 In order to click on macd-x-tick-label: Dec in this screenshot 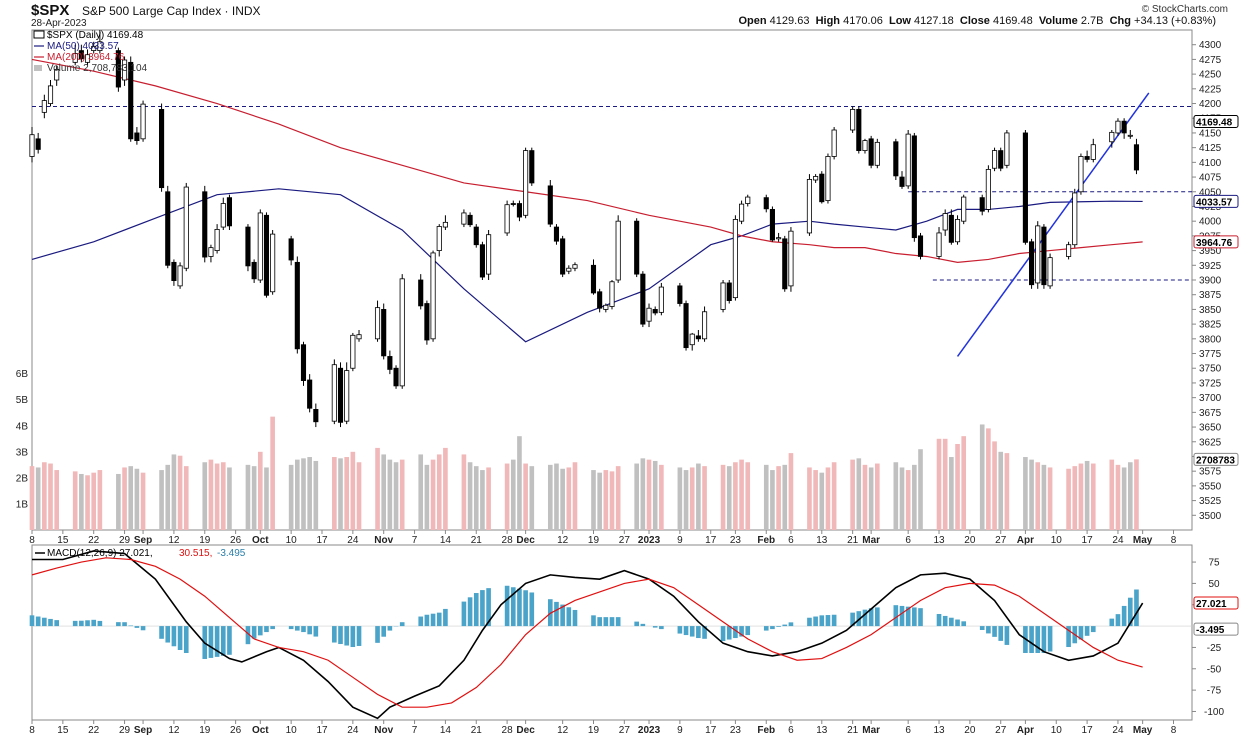, I will do `click(525, 730)`.